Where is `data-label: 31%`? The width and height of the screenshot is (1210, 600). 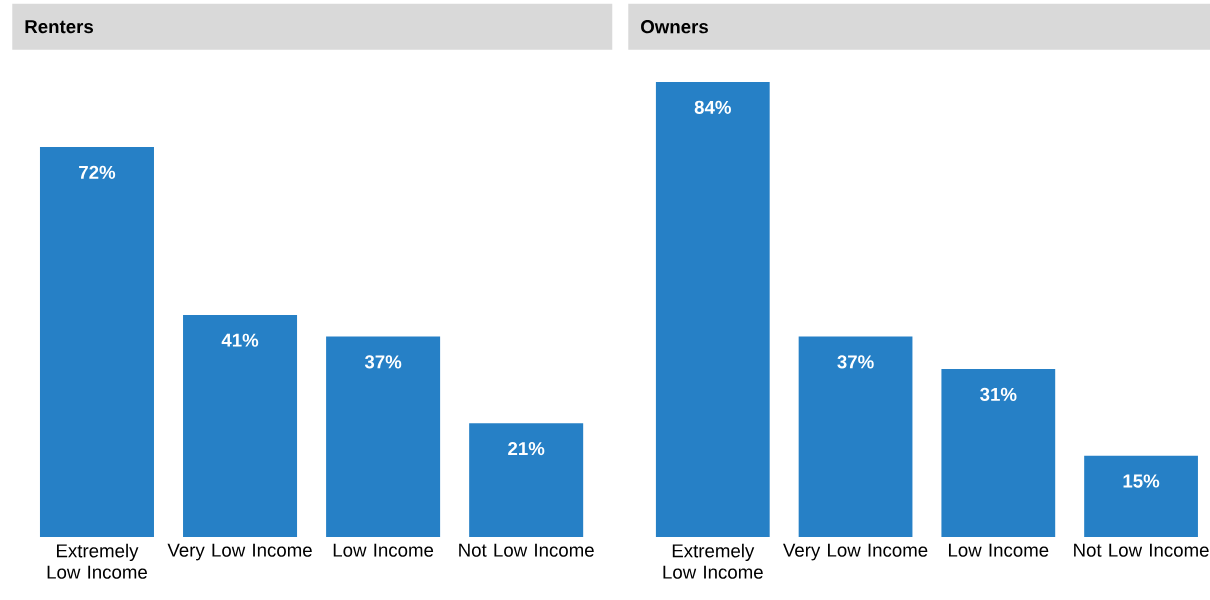 data-label: 31% is located at coordinates (998, 394).